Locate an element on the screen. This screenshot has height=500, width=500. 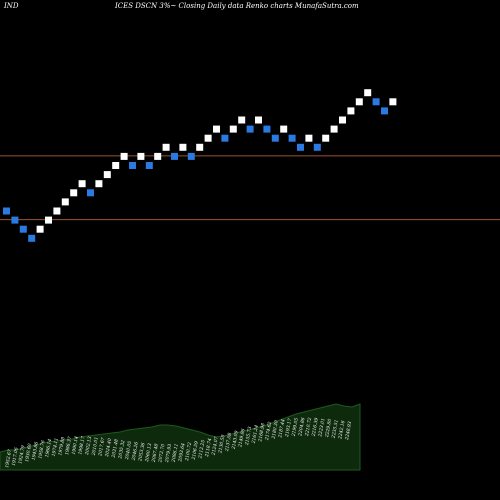
volume-label: 1998.17 is located at coordinates (81, 446).